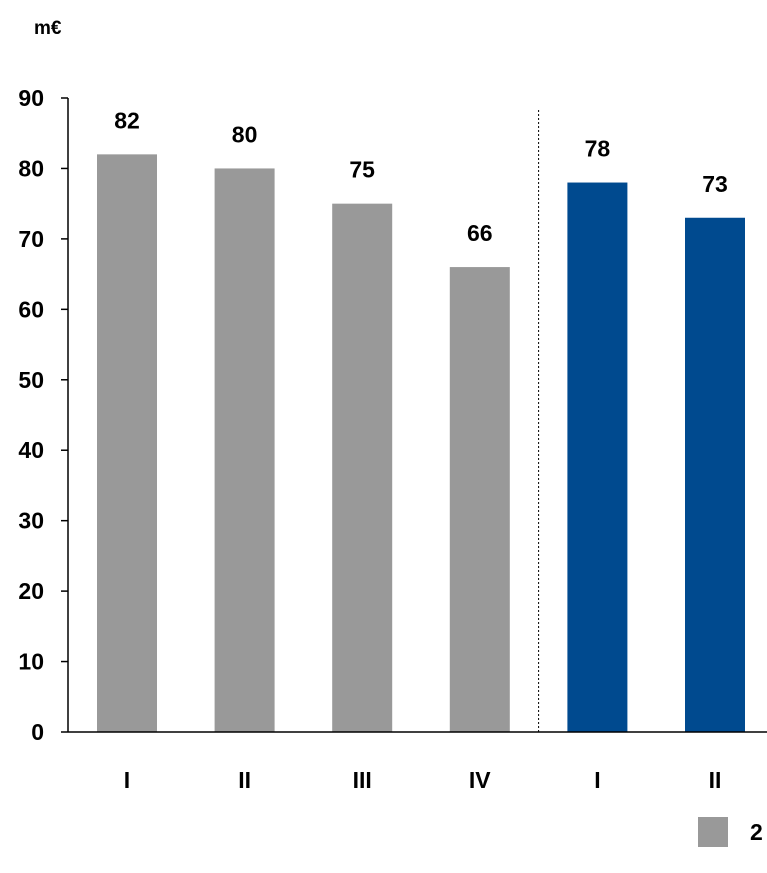 Image resolution: width=767 pixels, height=873 pixels. I want to click on data-label: 75, so click(362, 170).